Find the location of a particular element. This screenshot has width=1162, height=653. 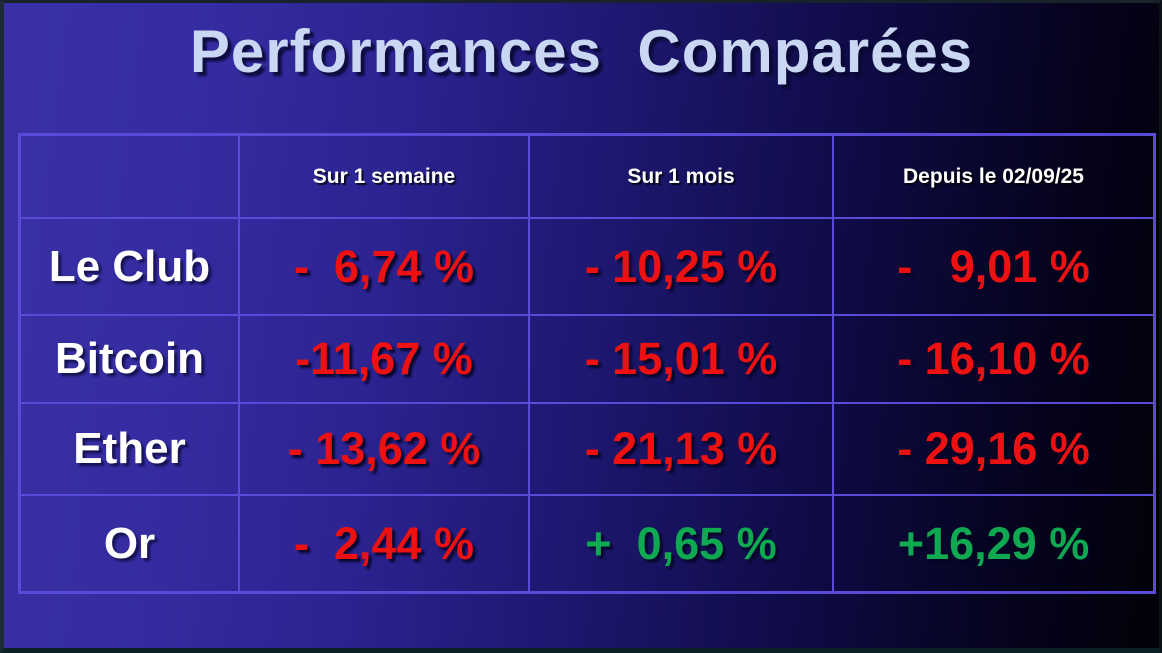

row-label-le-club: Le Club is located at coordinates (130, 267).